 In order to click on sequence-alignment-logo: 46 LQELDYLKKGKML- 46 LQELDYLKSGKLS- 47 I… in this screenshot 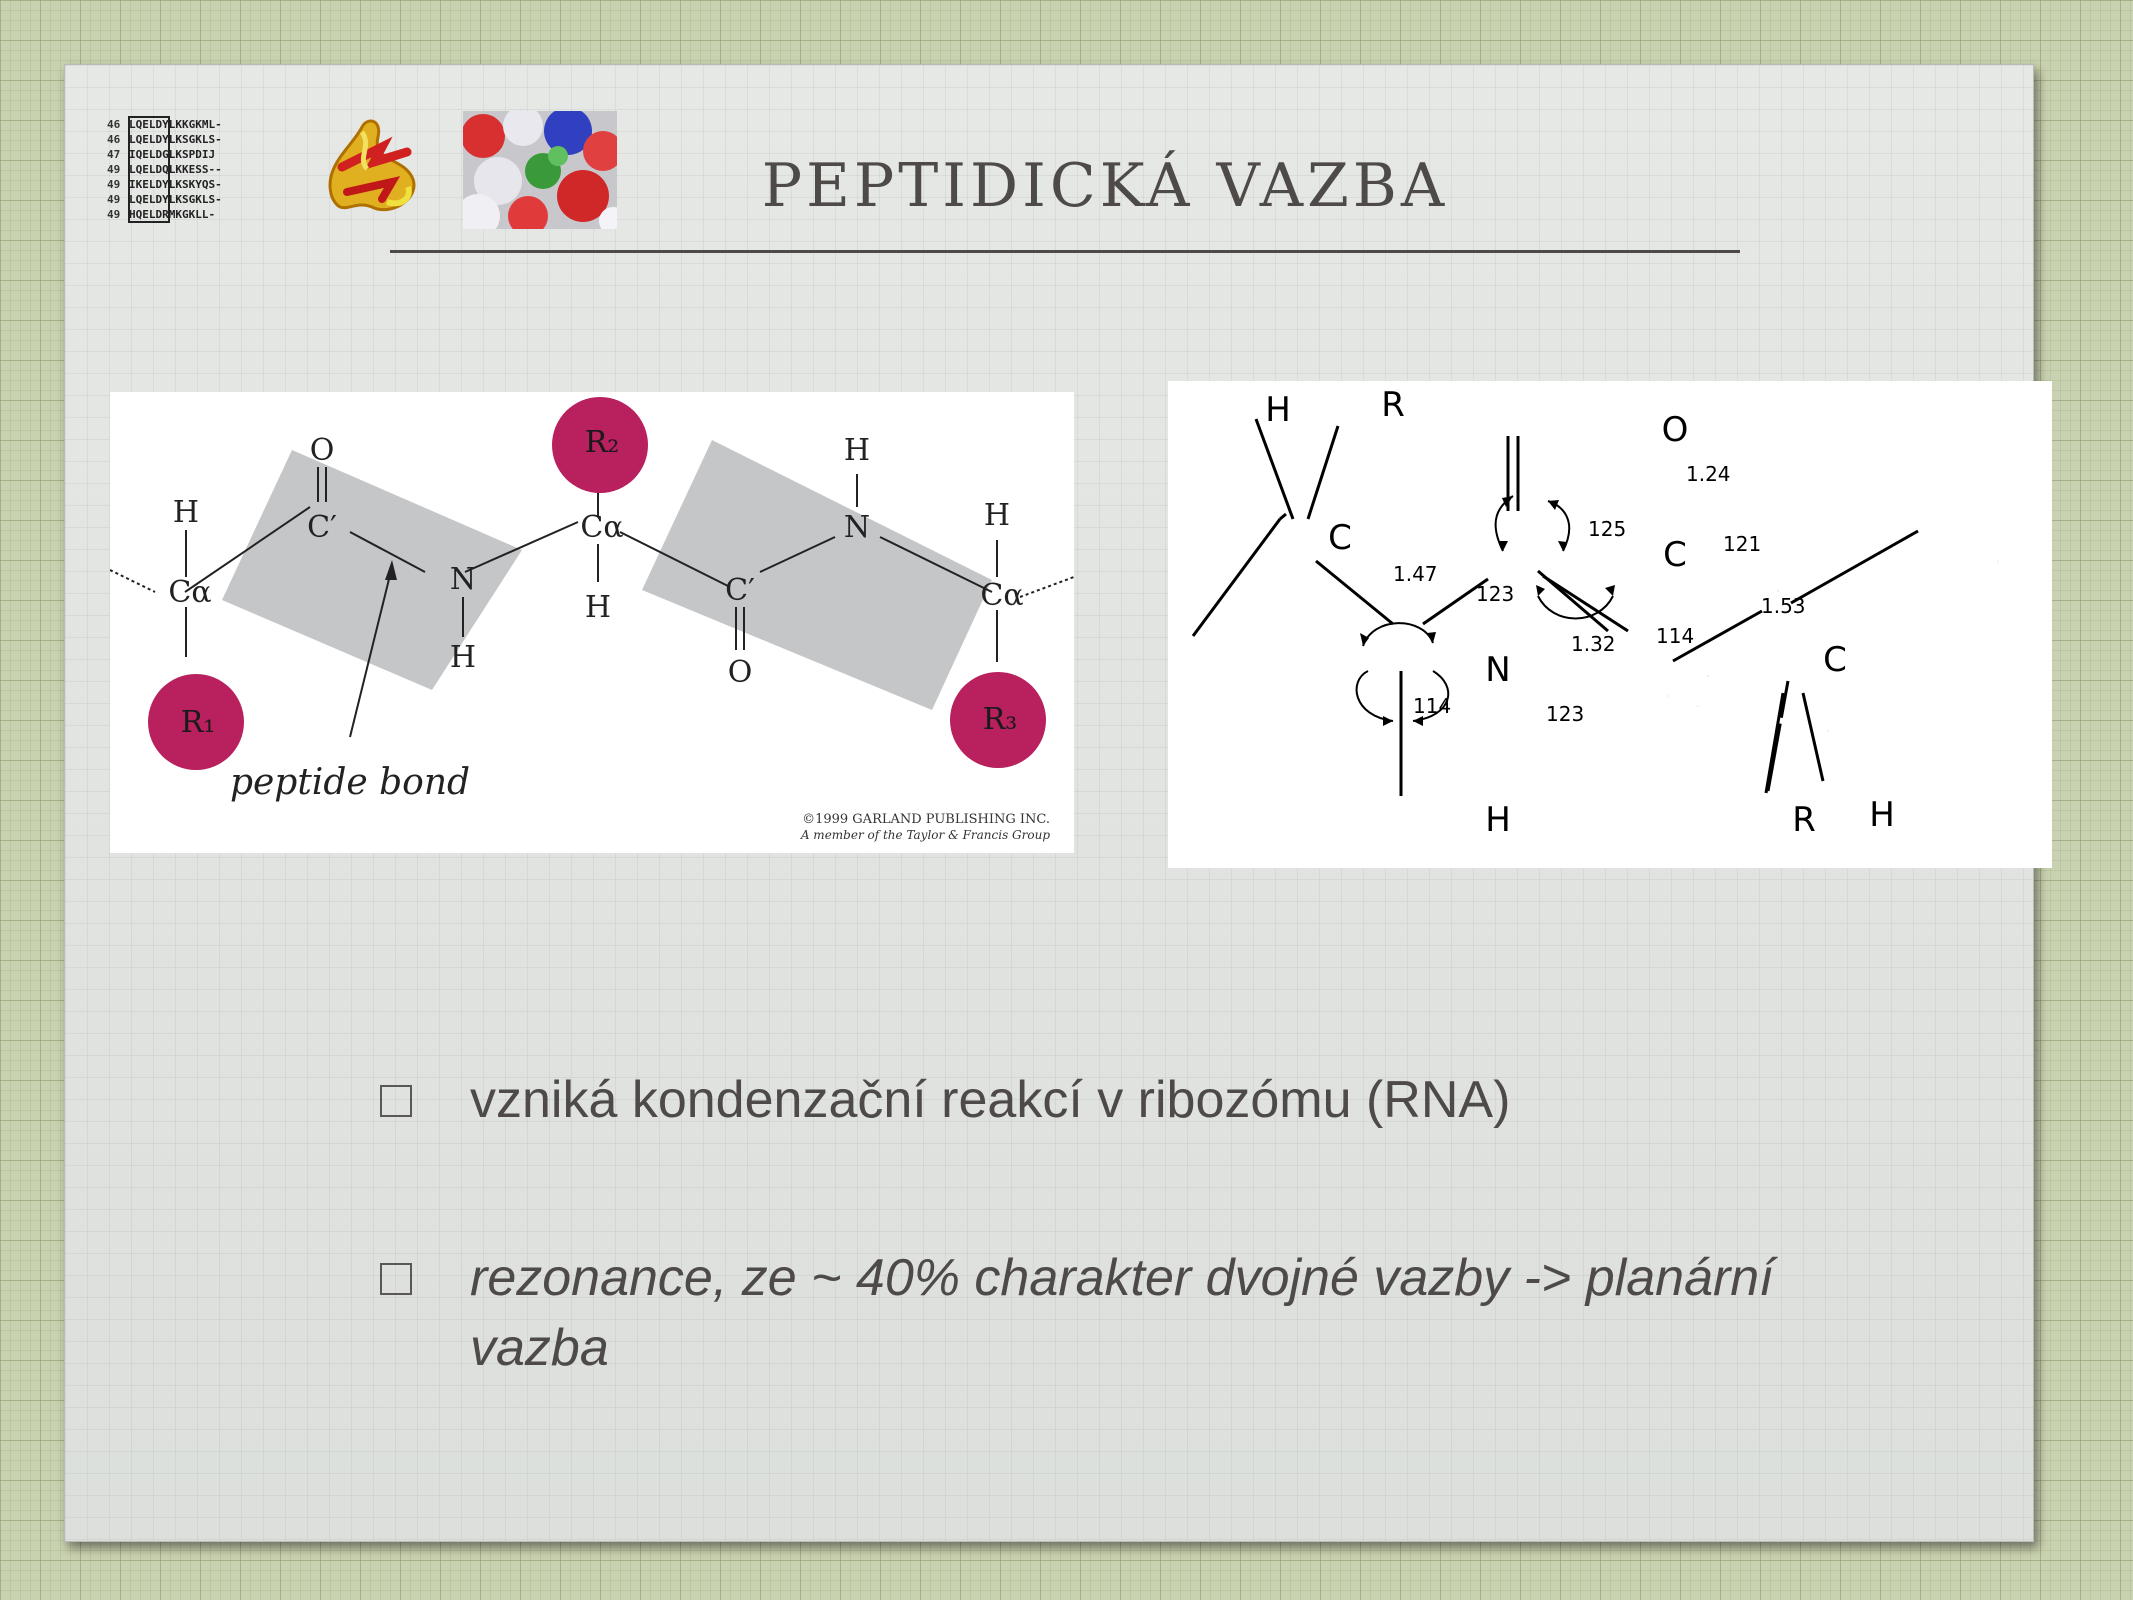, I will do `click(164, 169)`.